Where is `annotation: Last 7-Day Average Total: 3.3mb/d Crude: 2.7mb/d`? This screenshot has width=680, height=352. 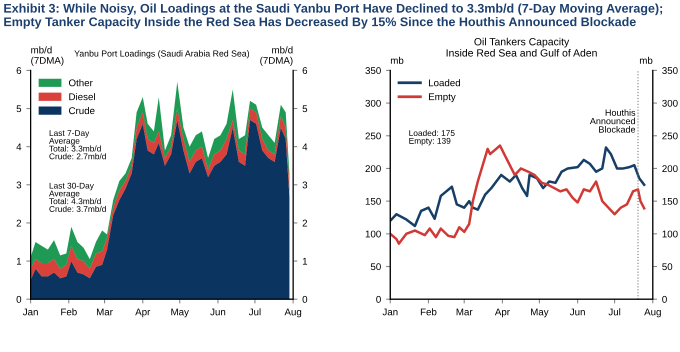 annotation: Last 7-Day Average Total: 3.3mb/d Crude: 2.7mb/d is located at coordinates (77, 145).